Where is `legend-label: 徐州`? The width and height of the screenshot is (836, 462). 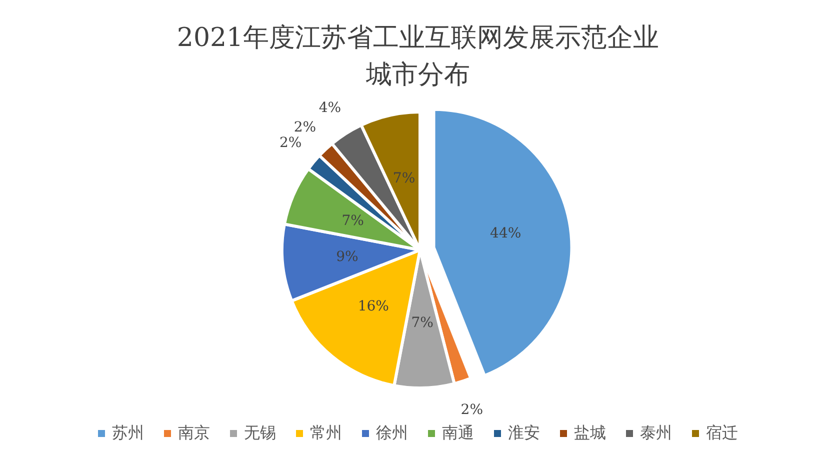 legend-label: 徐州 is located at coordinates (392, 433).